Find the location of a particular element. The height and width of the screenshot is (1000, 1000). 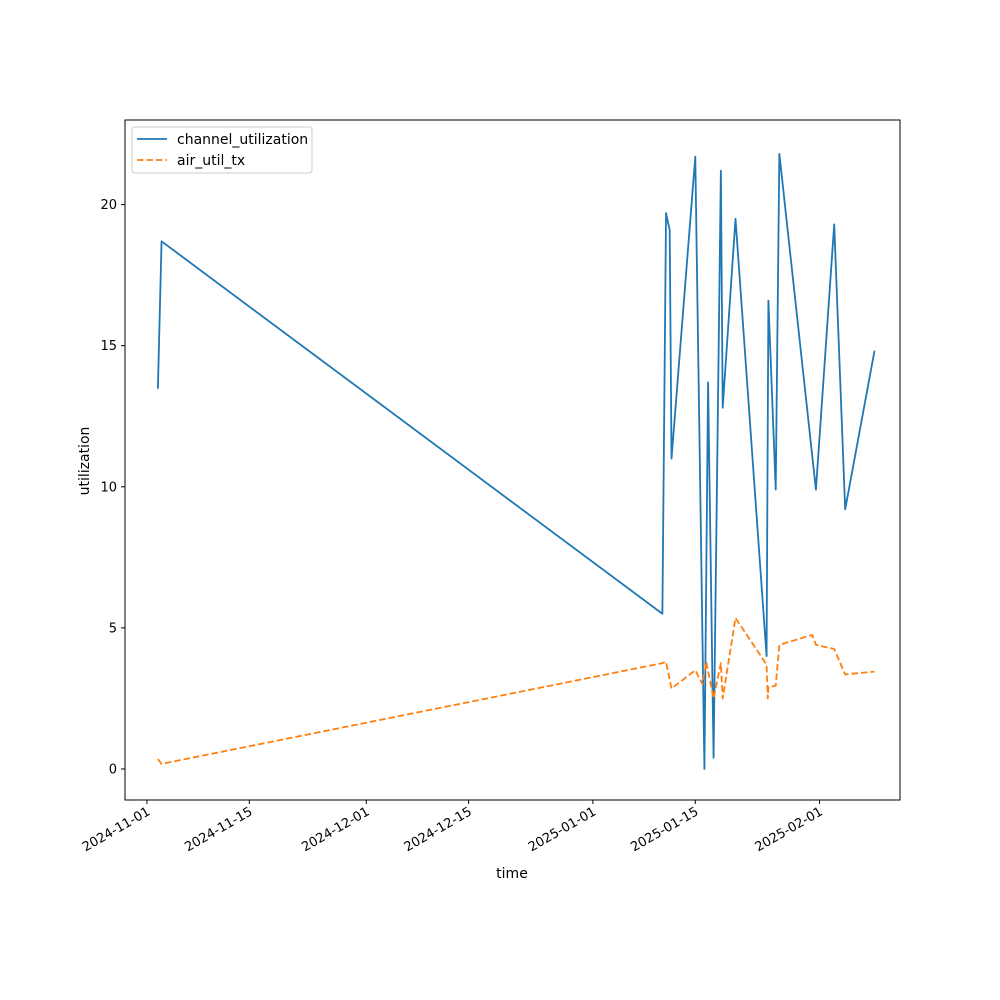

y-tick-label: 10 is located at coordinates (108, 487).